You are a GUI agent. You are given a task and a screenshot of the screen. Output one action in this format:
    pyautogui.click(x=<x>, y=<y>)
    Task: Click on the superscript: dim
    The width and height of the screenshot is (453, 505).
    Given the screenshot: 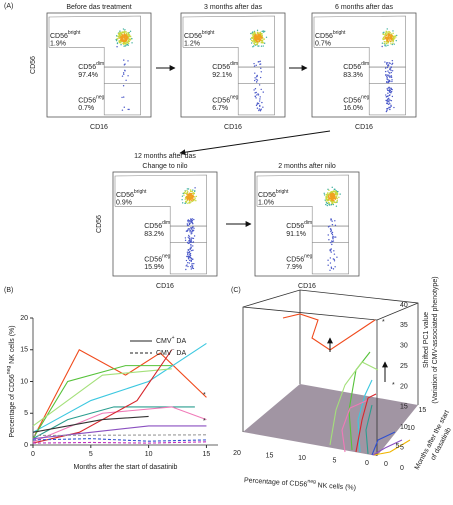 What is the action you would take?
    pyautogui.click(x=365, y=64)
    